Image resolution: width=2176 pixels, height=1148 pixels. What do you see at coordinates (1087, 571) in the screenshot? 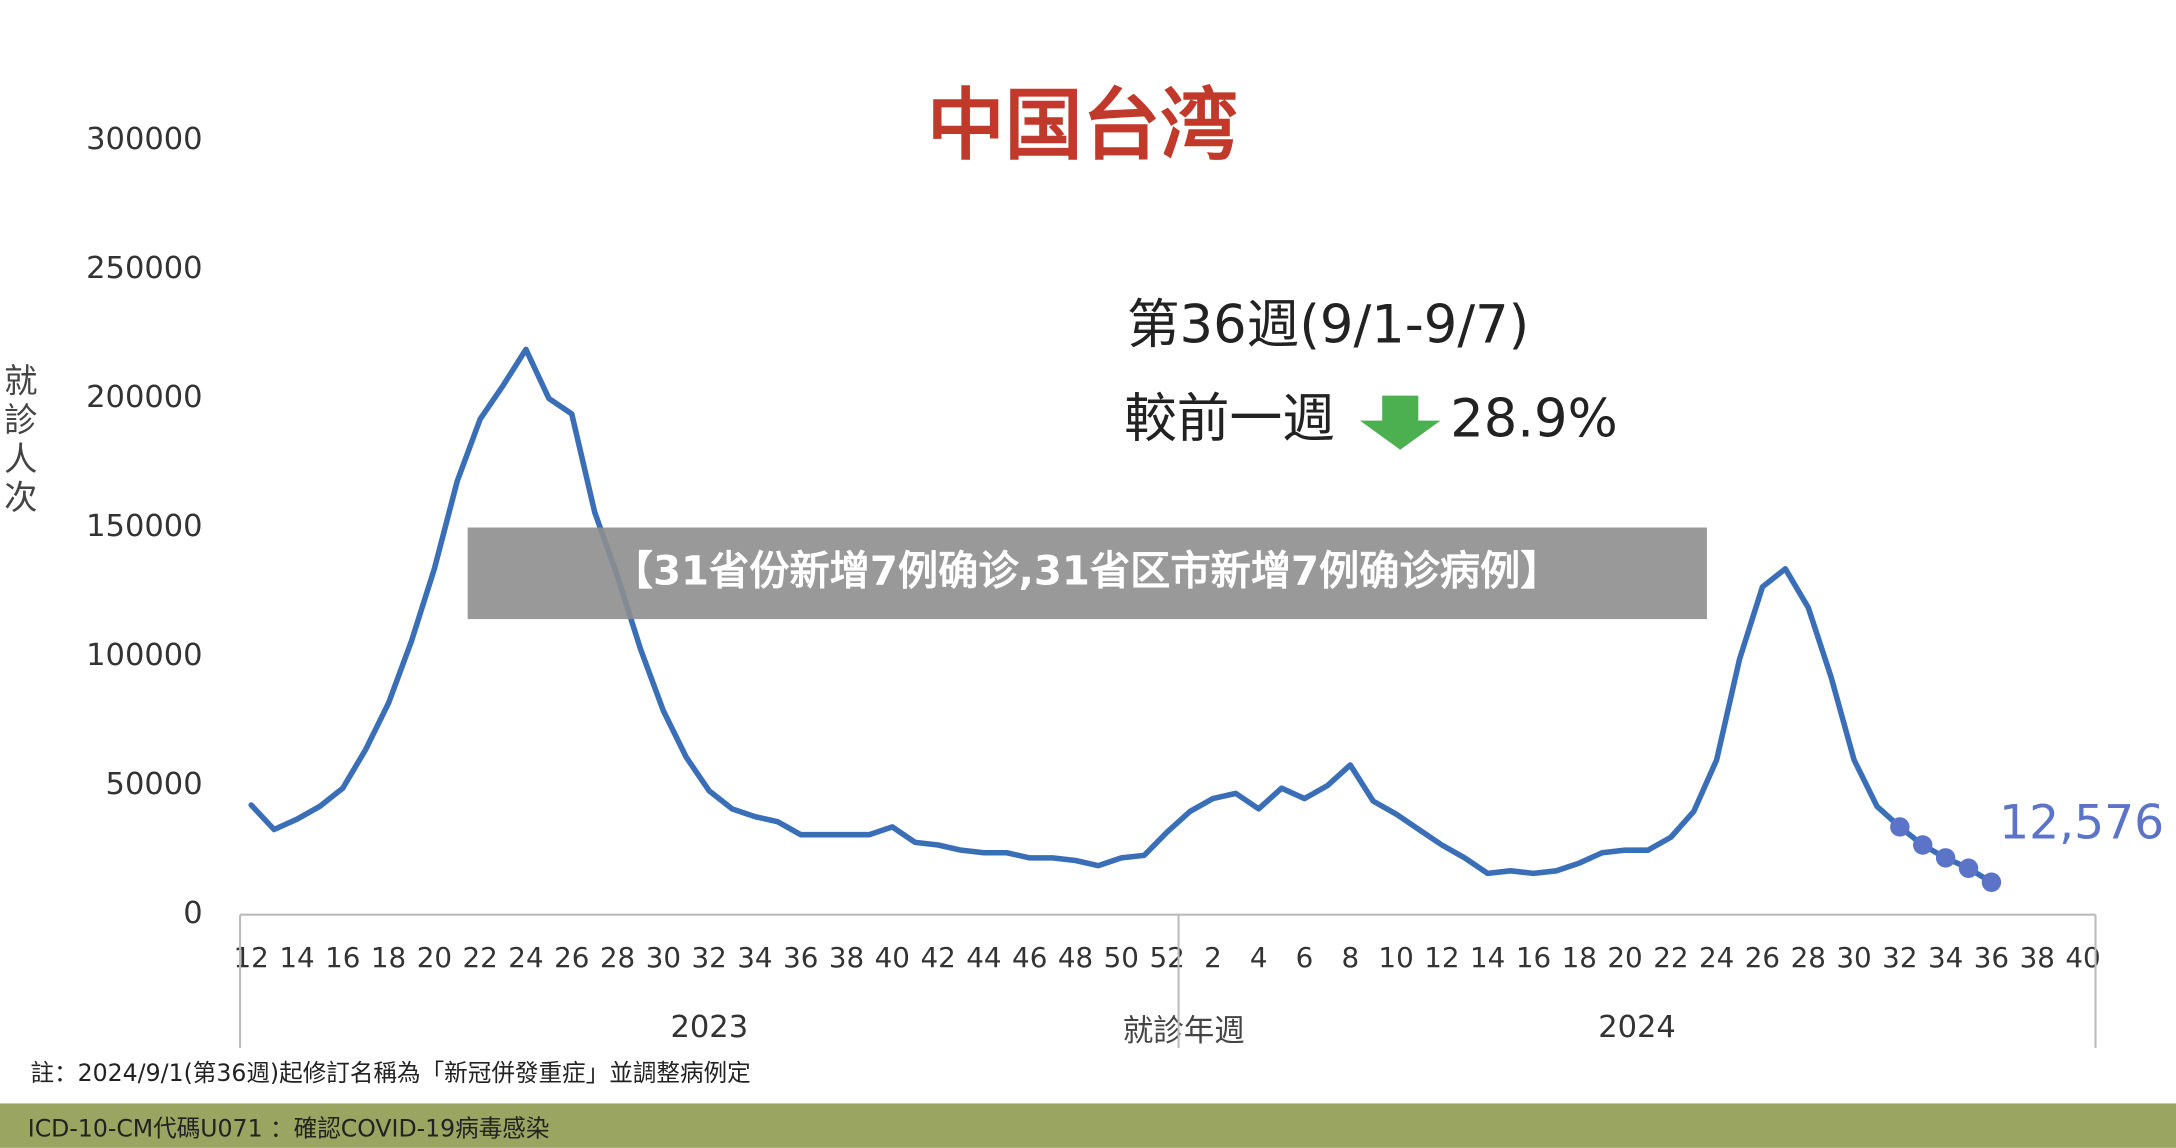
I see `banner: 【31省份新增7例确诊,31省区市新增7例确诊病例】` at bounding box center [1087, 571].